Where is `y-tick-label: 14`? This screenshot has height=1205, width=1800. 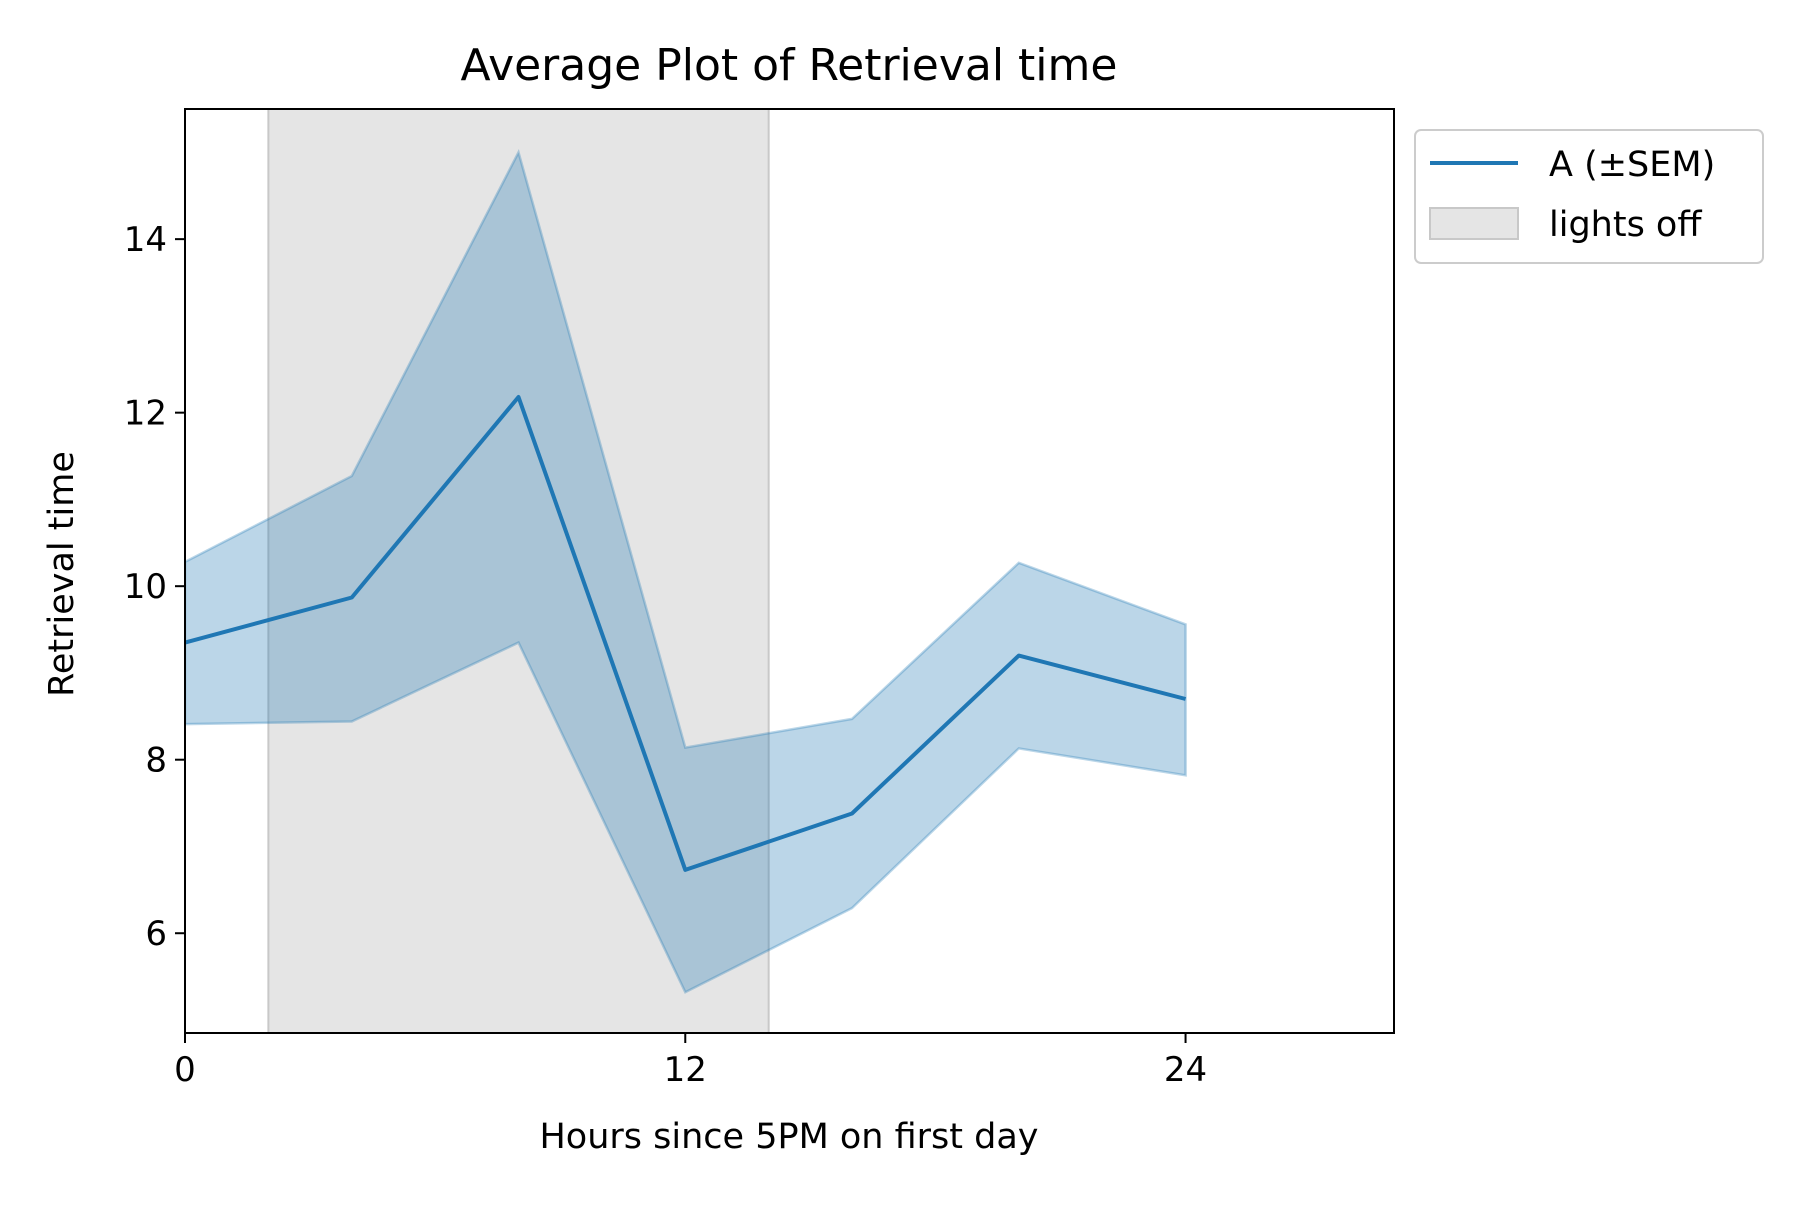
y-tick-label: 14 is located at coordinates (145, 240).